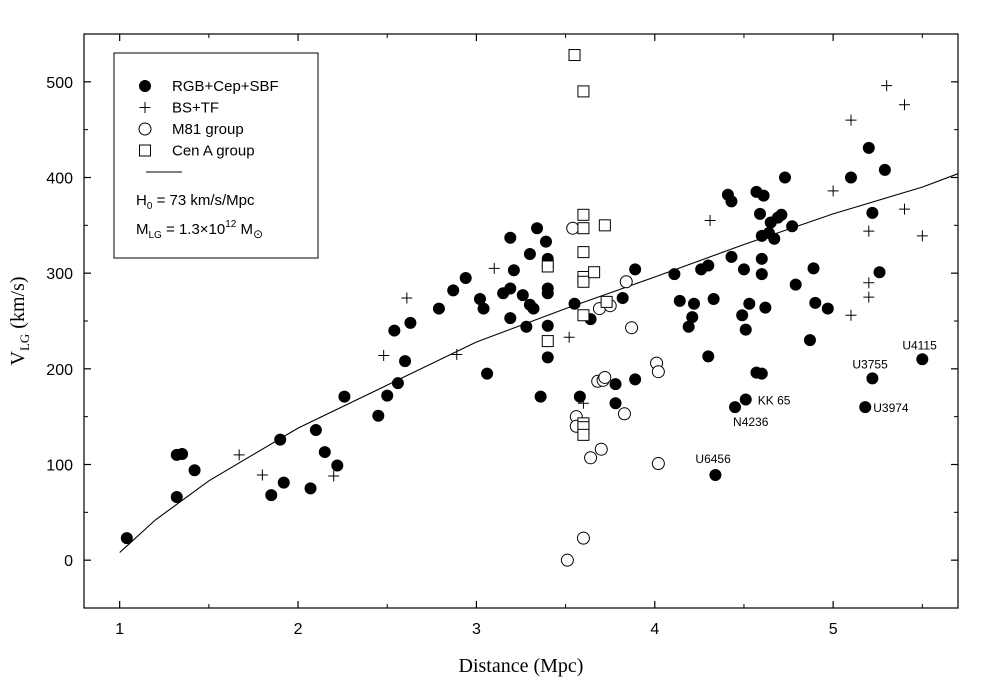  What do you see at coordinates (870, 364) in the screenshot?
I see `annotation-label: U3755` at bounding box center [870, 364].